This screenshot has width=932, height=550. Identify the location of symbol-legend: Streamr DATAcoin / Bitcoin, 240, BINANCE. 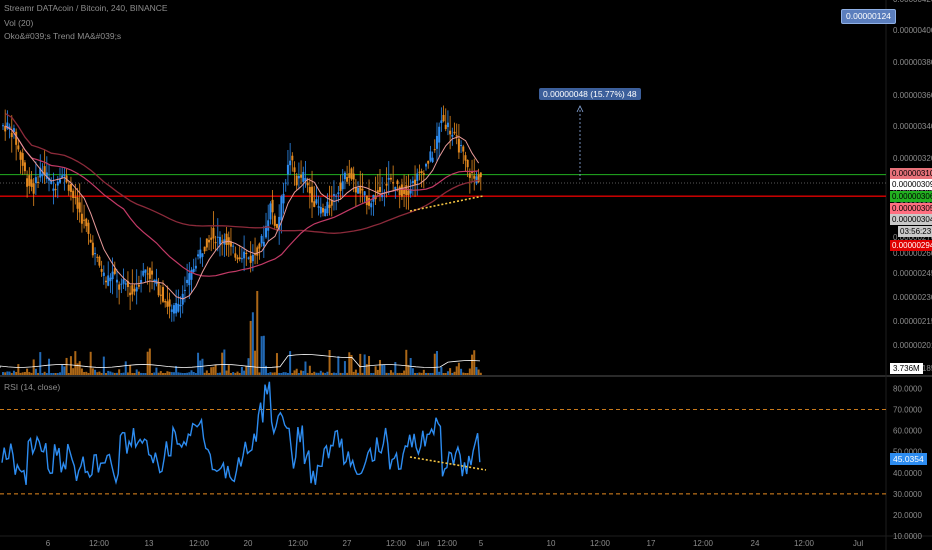
(86, 8).